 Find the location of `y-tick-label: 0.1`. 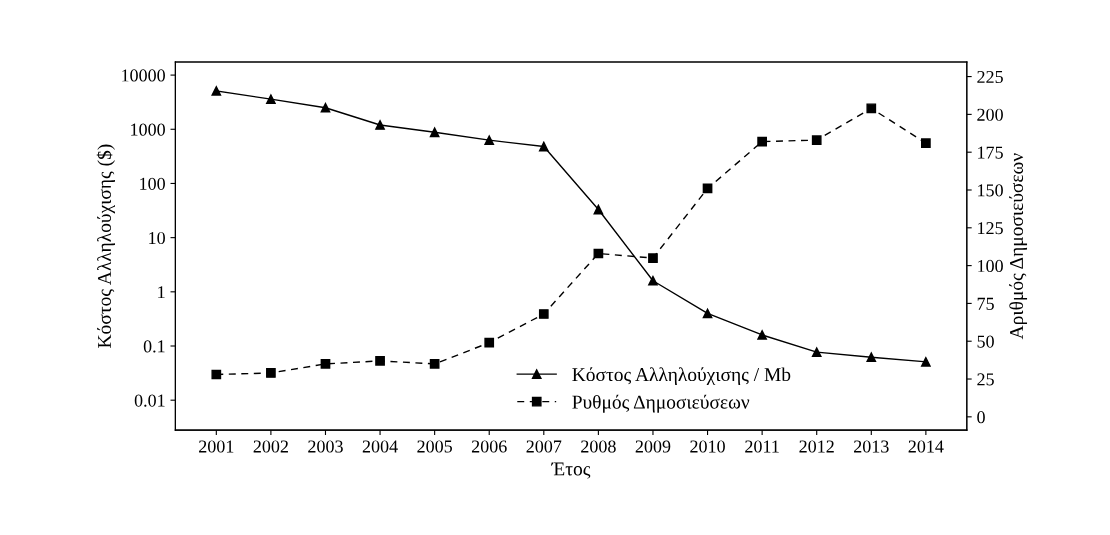

y-tick-label: 0.1 is located at coordinates (154, 346).